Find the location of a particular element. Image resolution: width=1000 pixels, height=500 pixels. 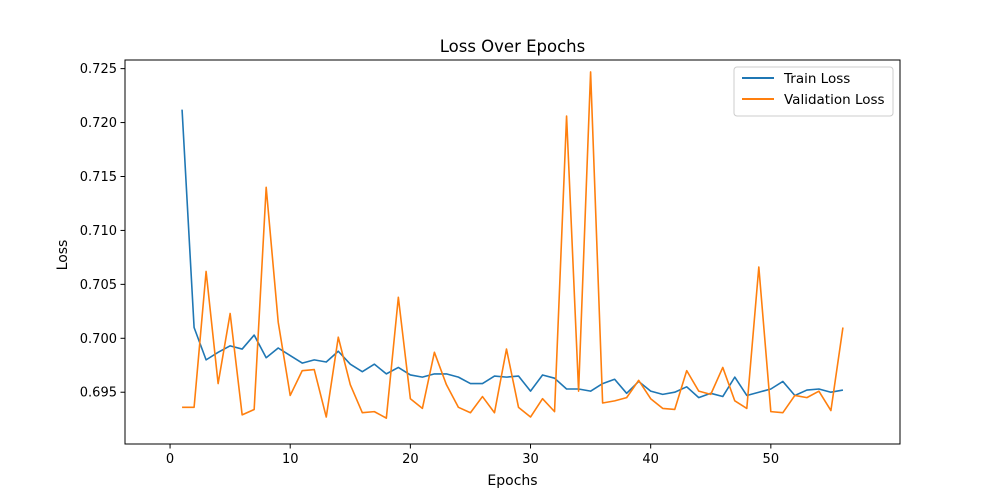

legend: Train Loss Validation Loss is located at coordinates (813, 91).